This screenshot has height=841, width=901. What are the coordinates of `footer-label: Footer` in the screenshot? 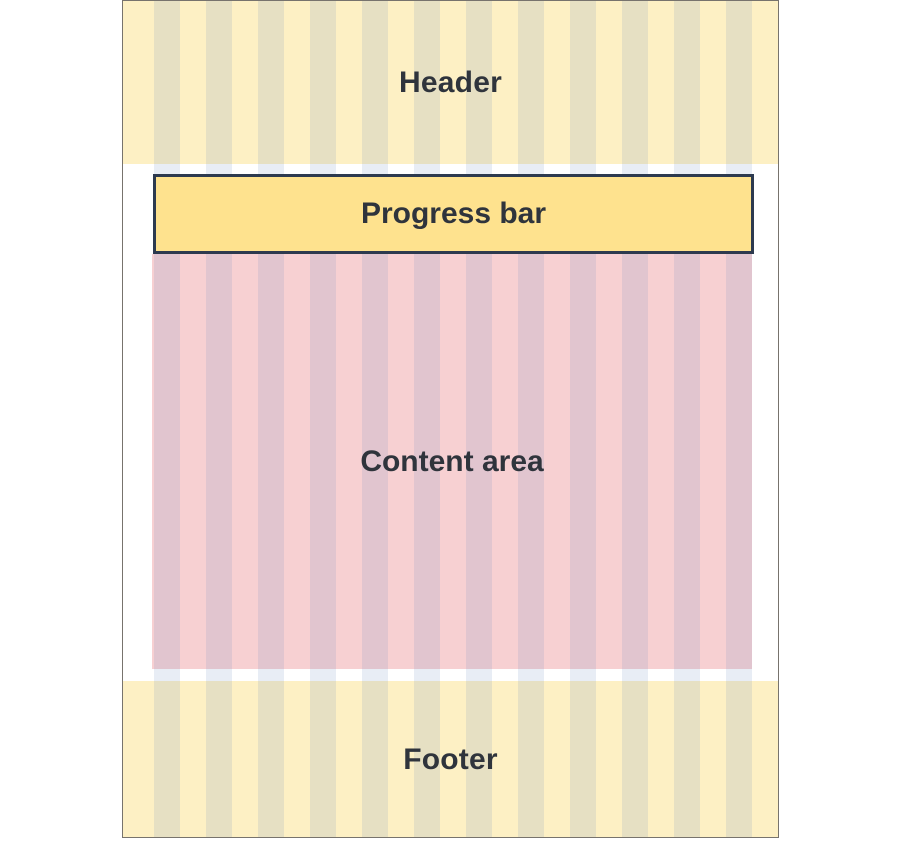 It's located at (450, 759).